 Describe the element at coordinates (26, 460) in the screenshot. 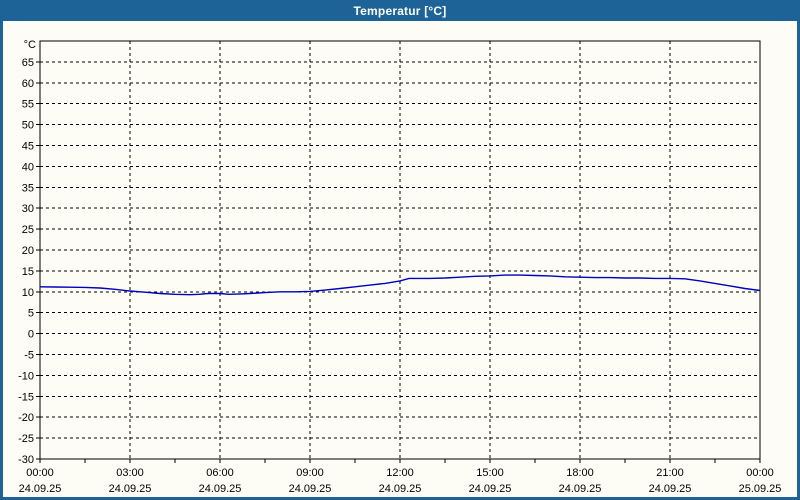

I see `y-tick-label: -30` at that location.